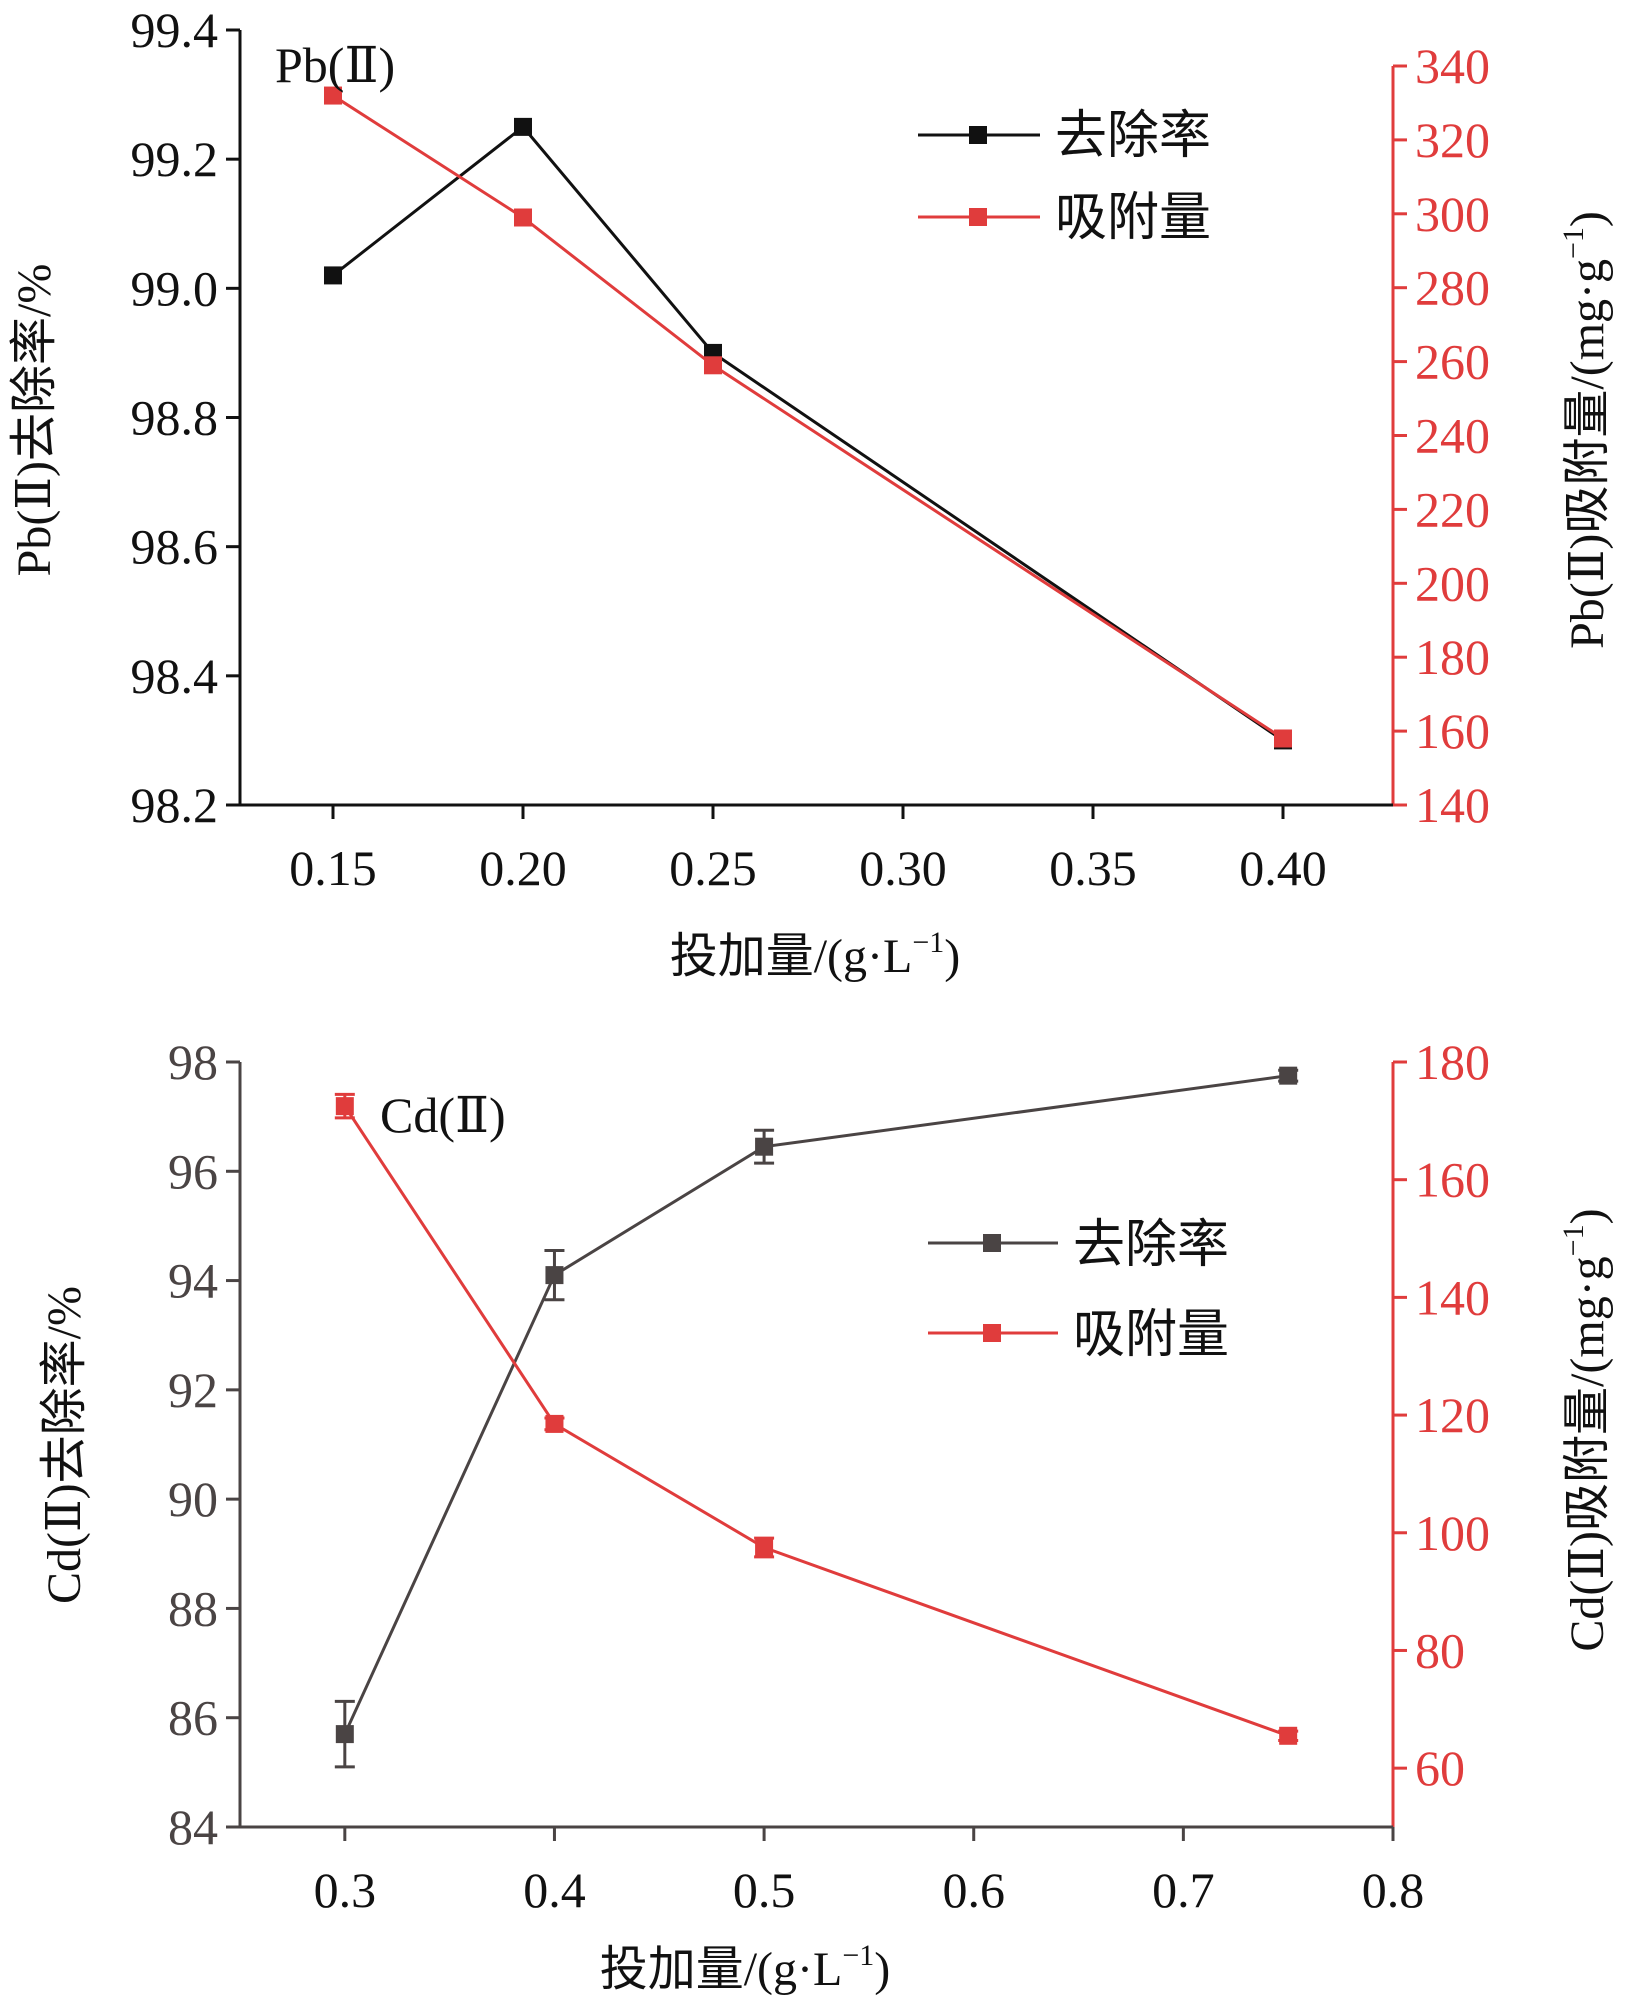  Describe the element at coordinates (1440, 1650) in the screenshot. I see `cd-y-right-tick-label: 80` at that location.